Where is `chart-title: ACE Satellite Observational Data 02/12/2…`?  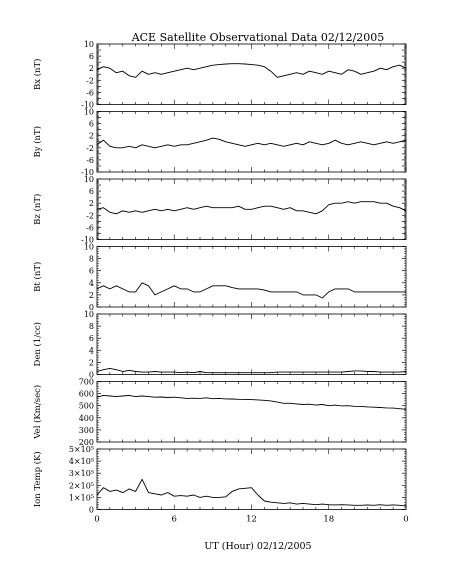
chart-title: ACE Satellite Observational Data 02/12/2… is located at coordinates (258, 37).